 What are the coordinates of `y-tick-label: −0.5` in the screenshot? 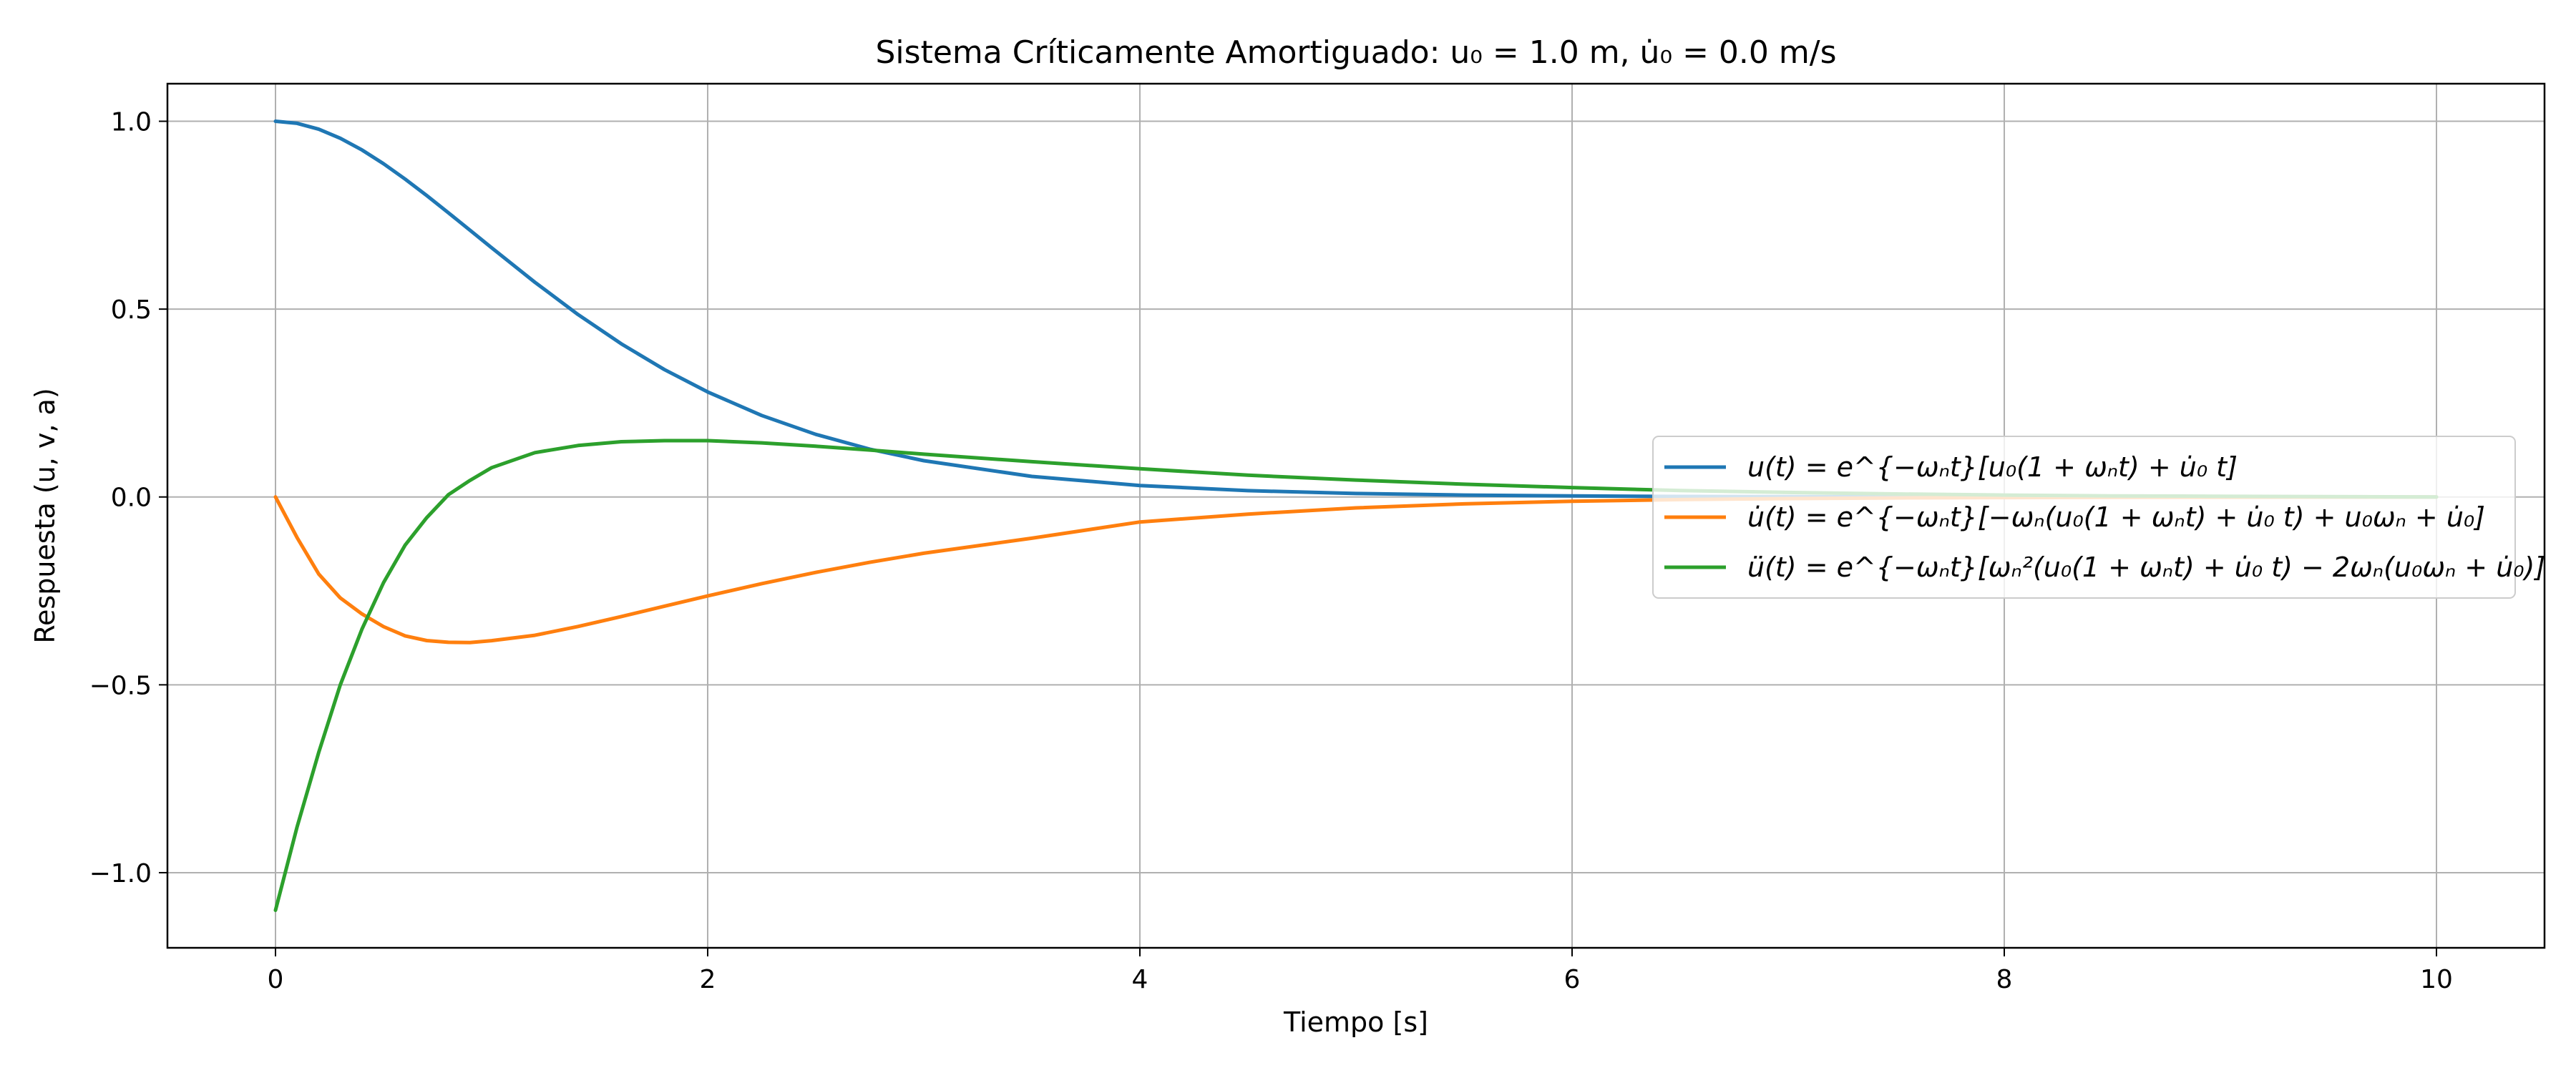 It's located at (120, 685).